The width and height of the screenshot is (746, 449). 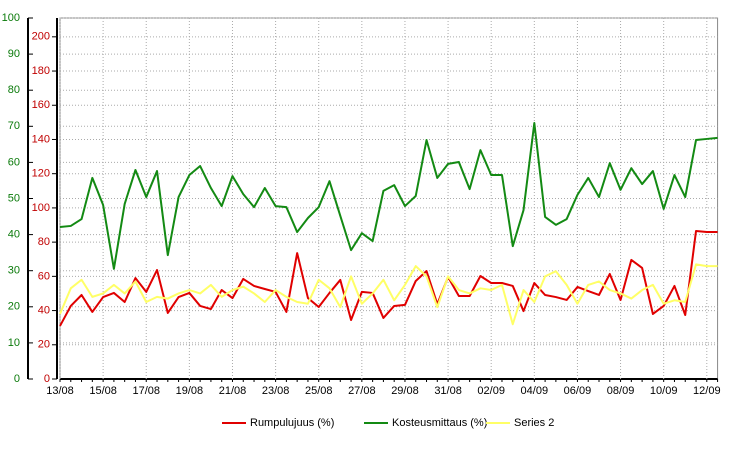 What do you see at coordinates (319, 391) in the screenshot?
I see `x-tick-label: 25/08` at bounding box center [319, 391].